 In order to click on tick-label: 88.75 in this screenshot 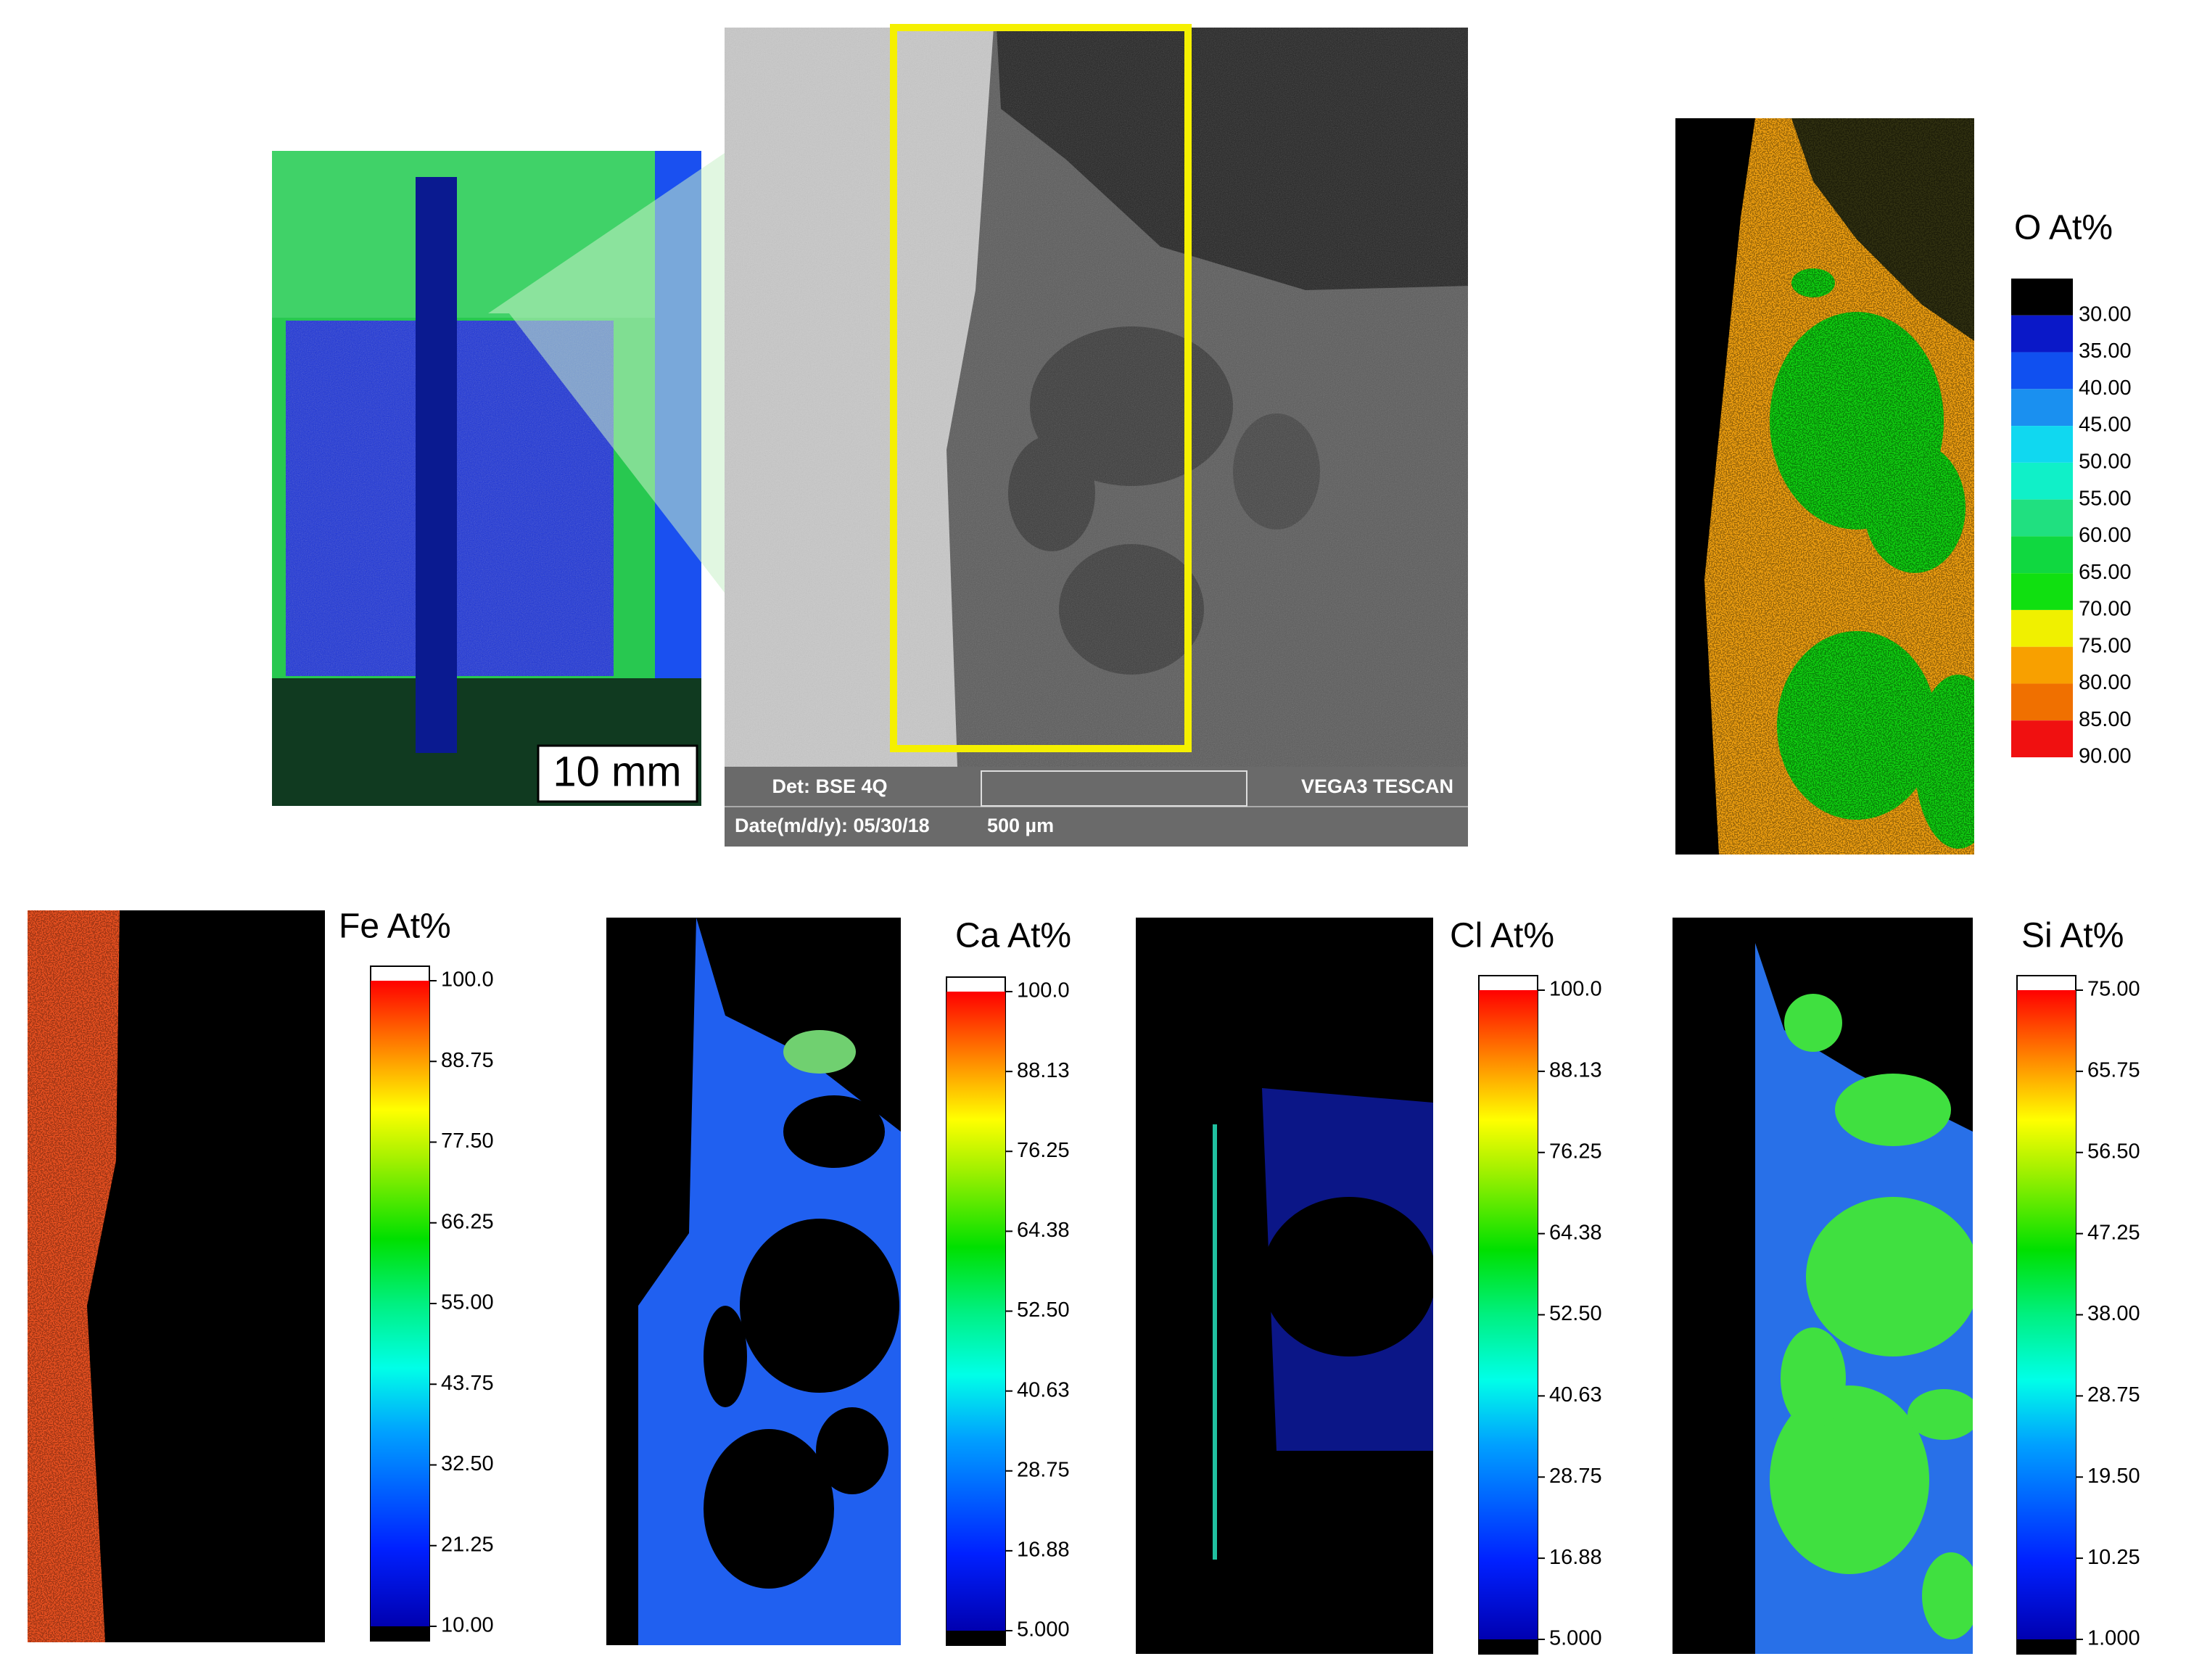, I will do `click(467, 1060)`.